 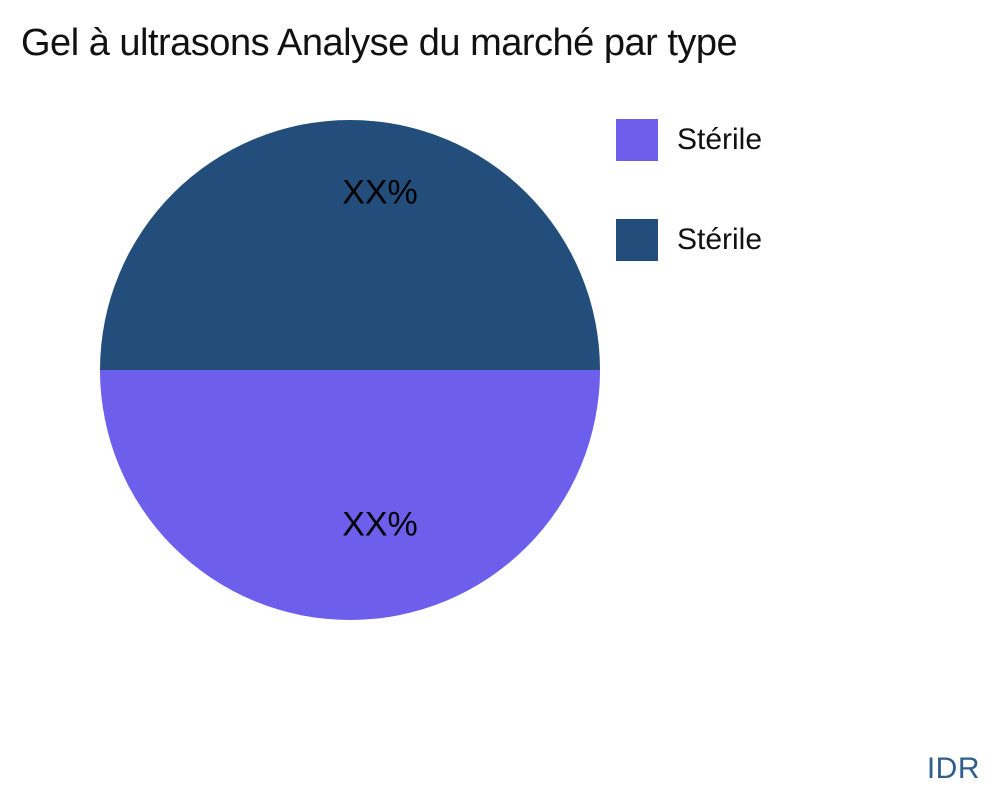 I want to click on legend-swatch-purple, so click(x=637, y=140).